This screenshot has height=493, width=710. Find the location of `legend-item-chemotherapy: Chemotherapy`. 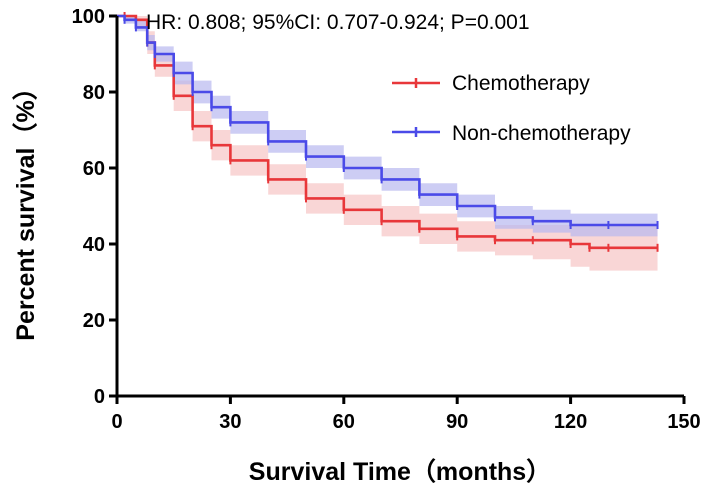

legend-item-chemotherapy: Chemotherapy is located at coordinates (491, 83).